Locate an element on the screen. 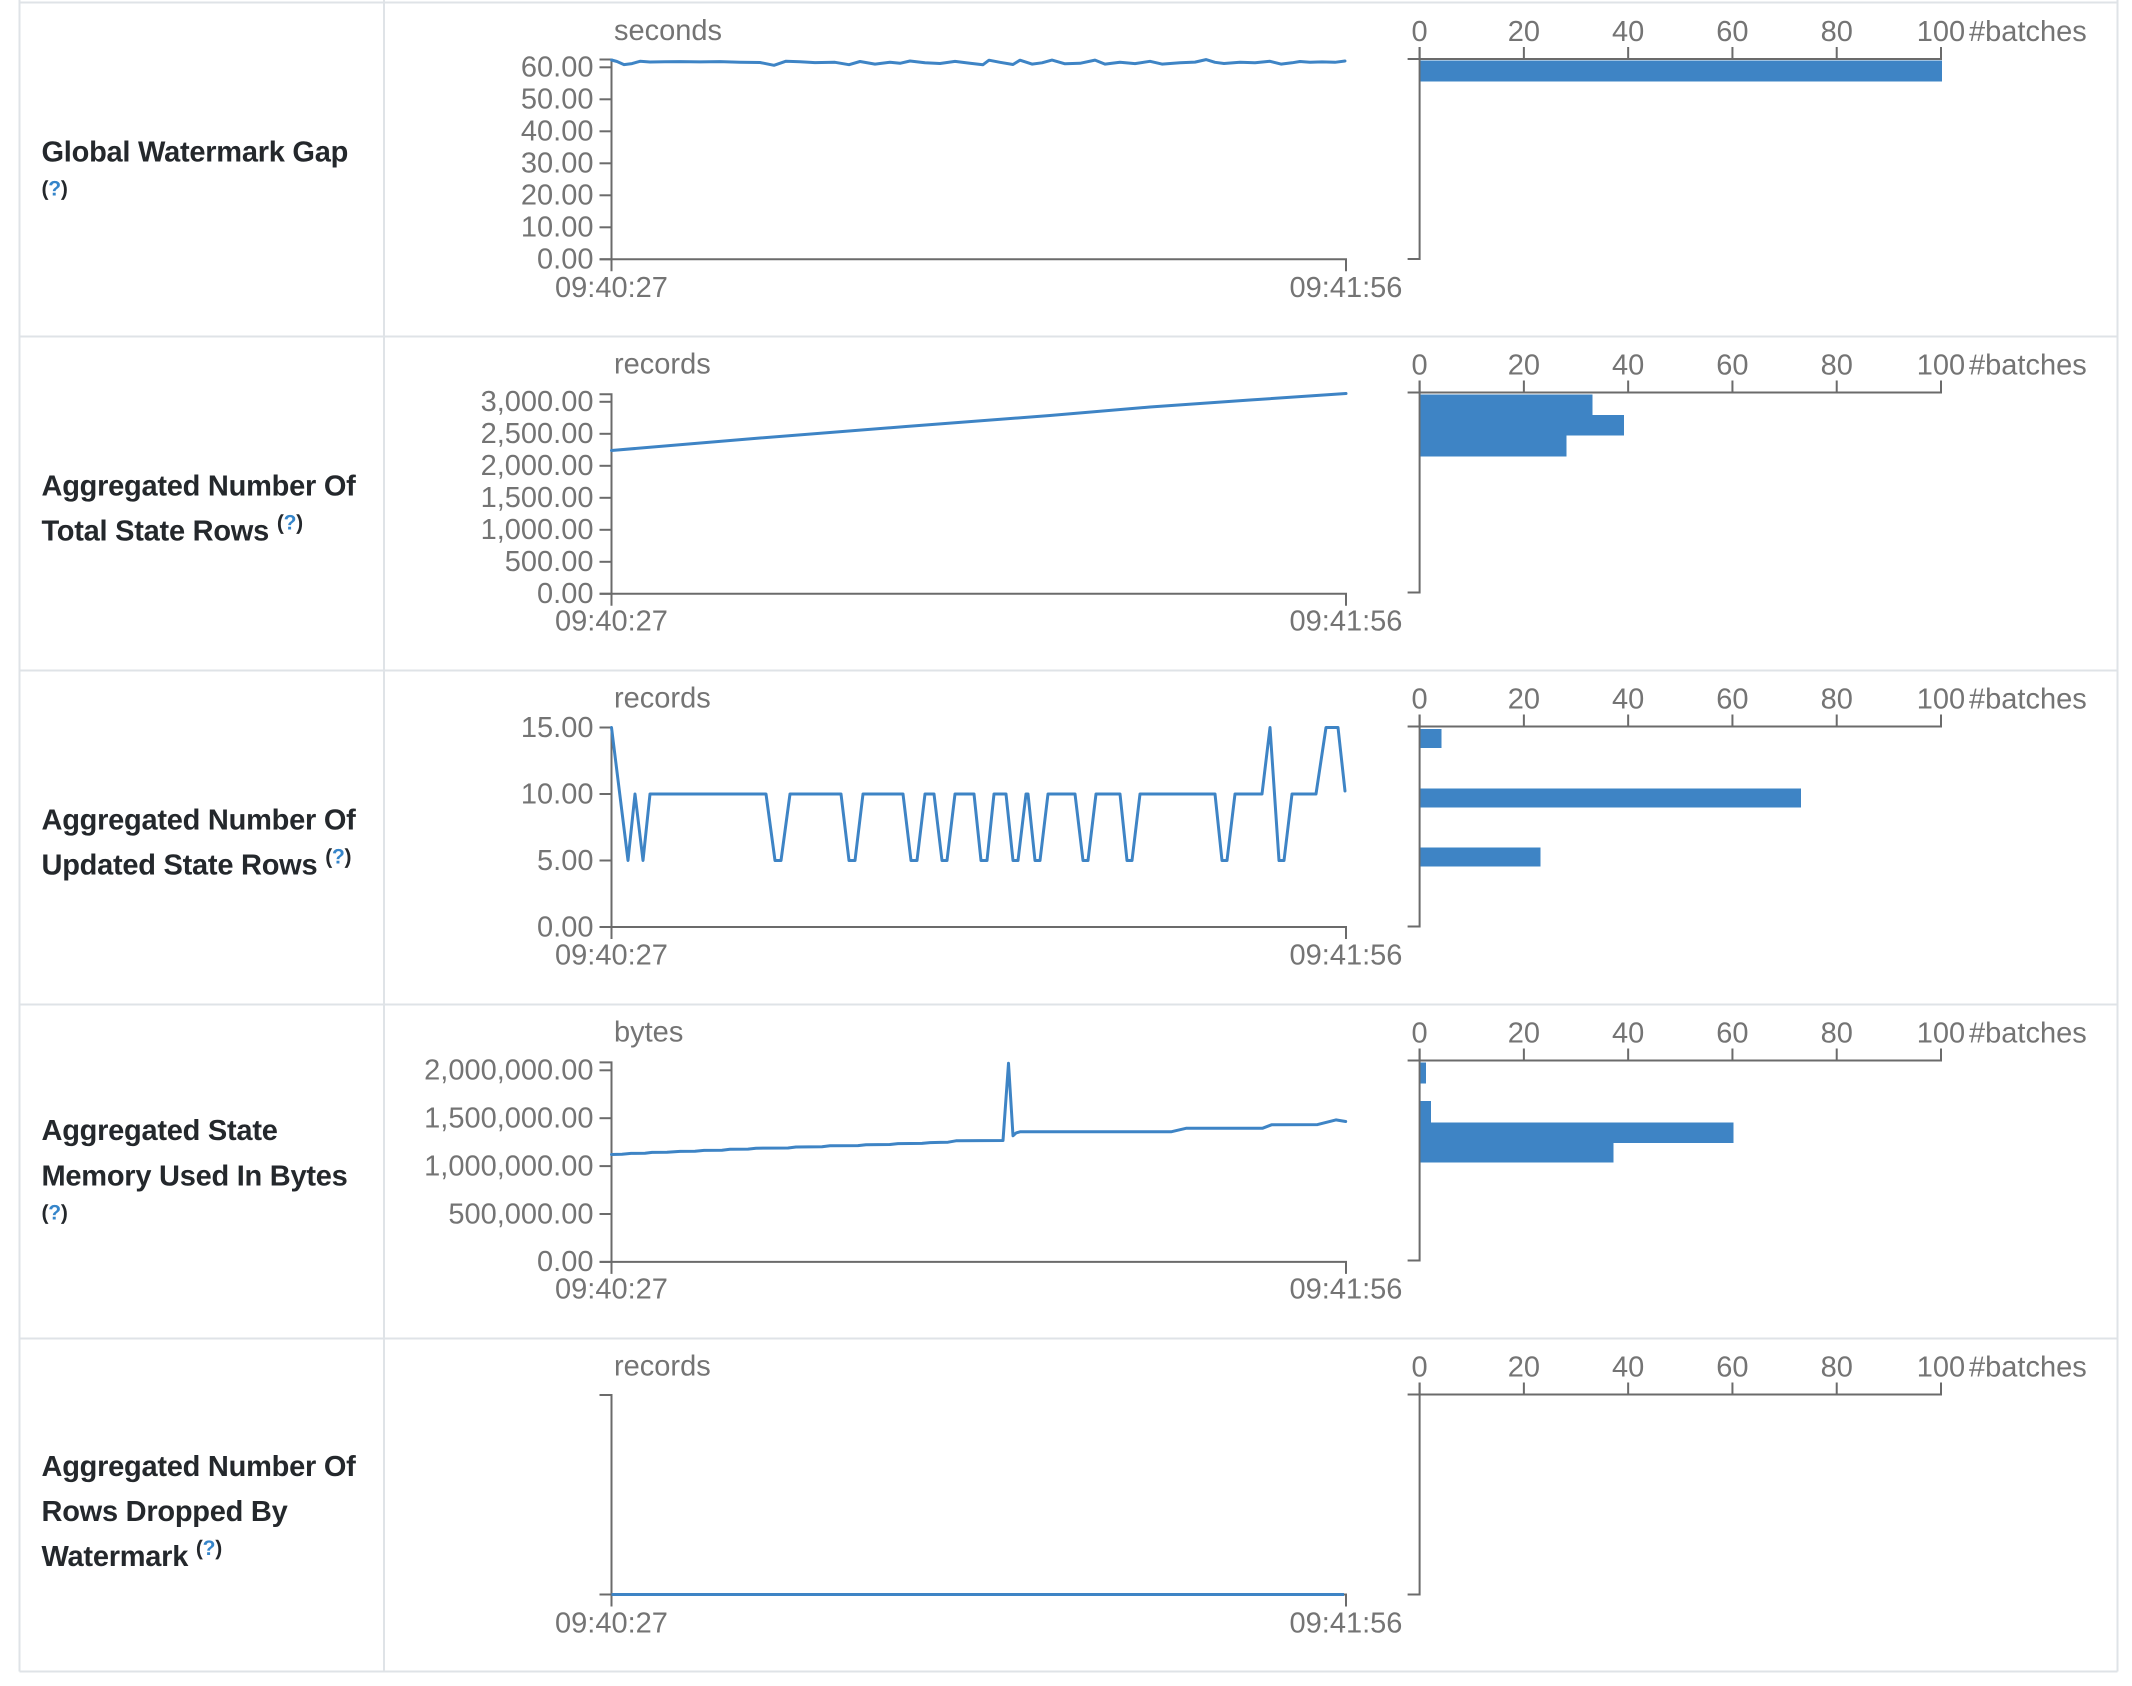 The image size is (2132, 1686). svg-text: bytes is located at coordinates (648, 1033).